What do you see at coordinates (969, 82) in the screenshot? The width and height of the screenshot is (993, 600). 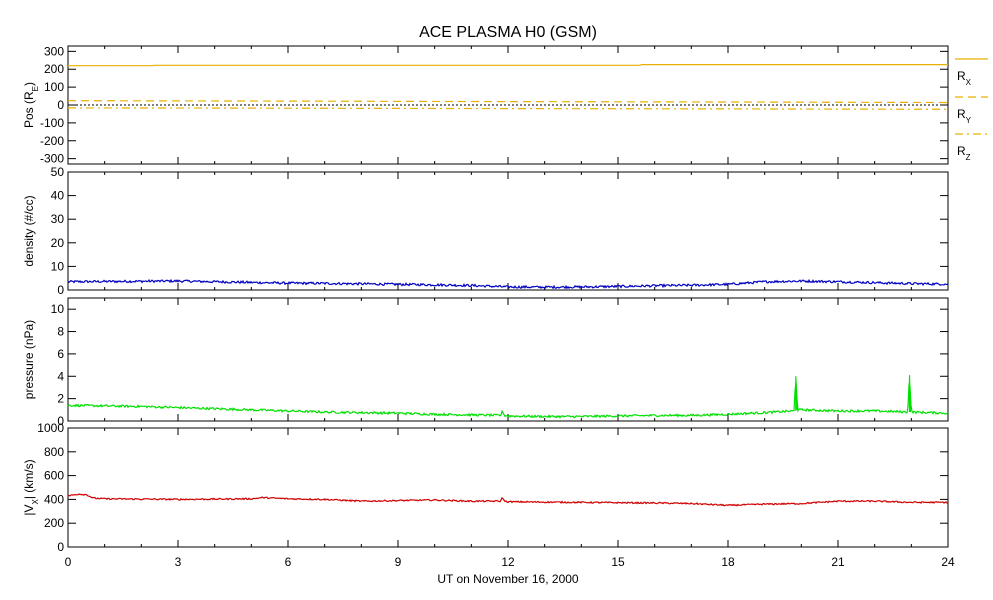 I see `legend-label-sub: X` at bounding box center [969, 82].